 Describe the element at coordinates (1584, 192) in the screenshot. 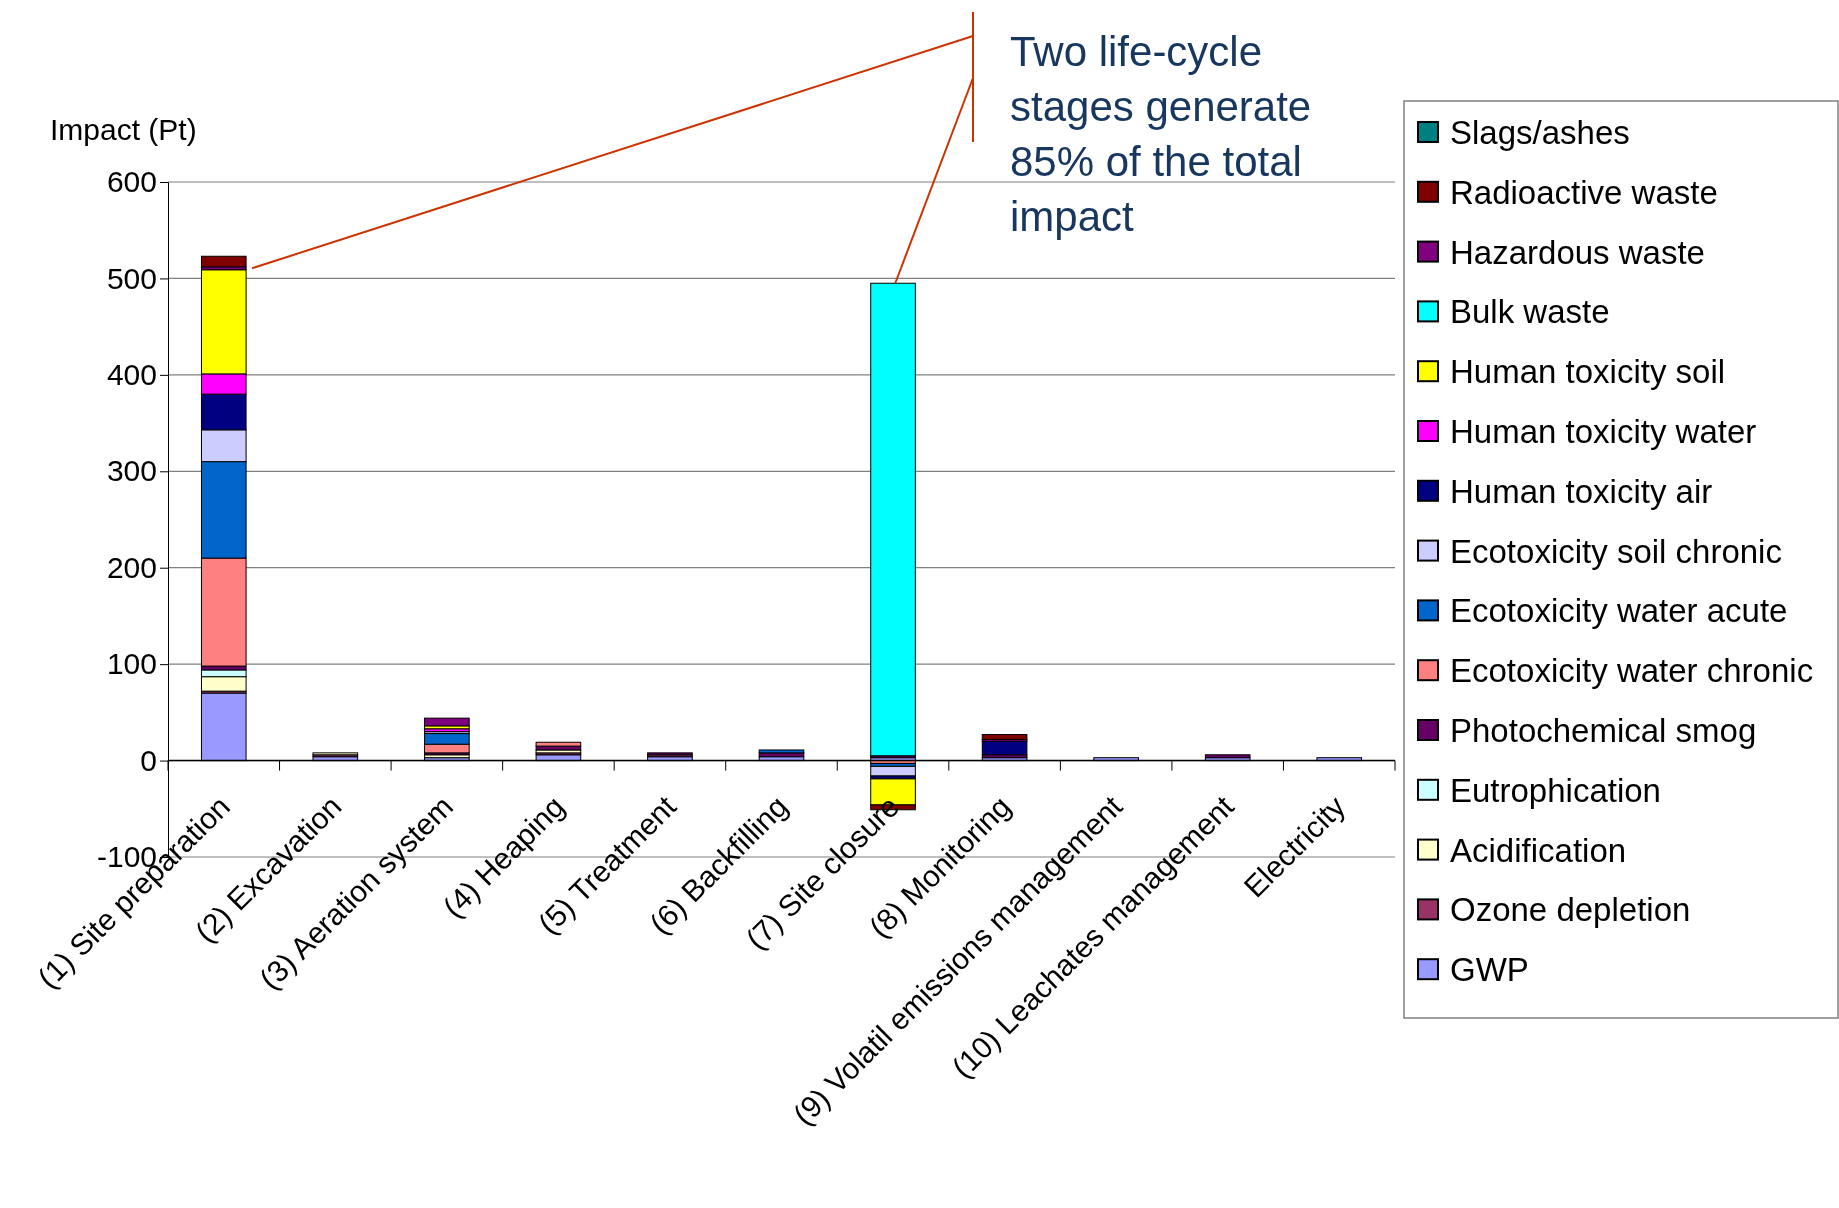

I see `legend-label: Radioactive waste` at that location.